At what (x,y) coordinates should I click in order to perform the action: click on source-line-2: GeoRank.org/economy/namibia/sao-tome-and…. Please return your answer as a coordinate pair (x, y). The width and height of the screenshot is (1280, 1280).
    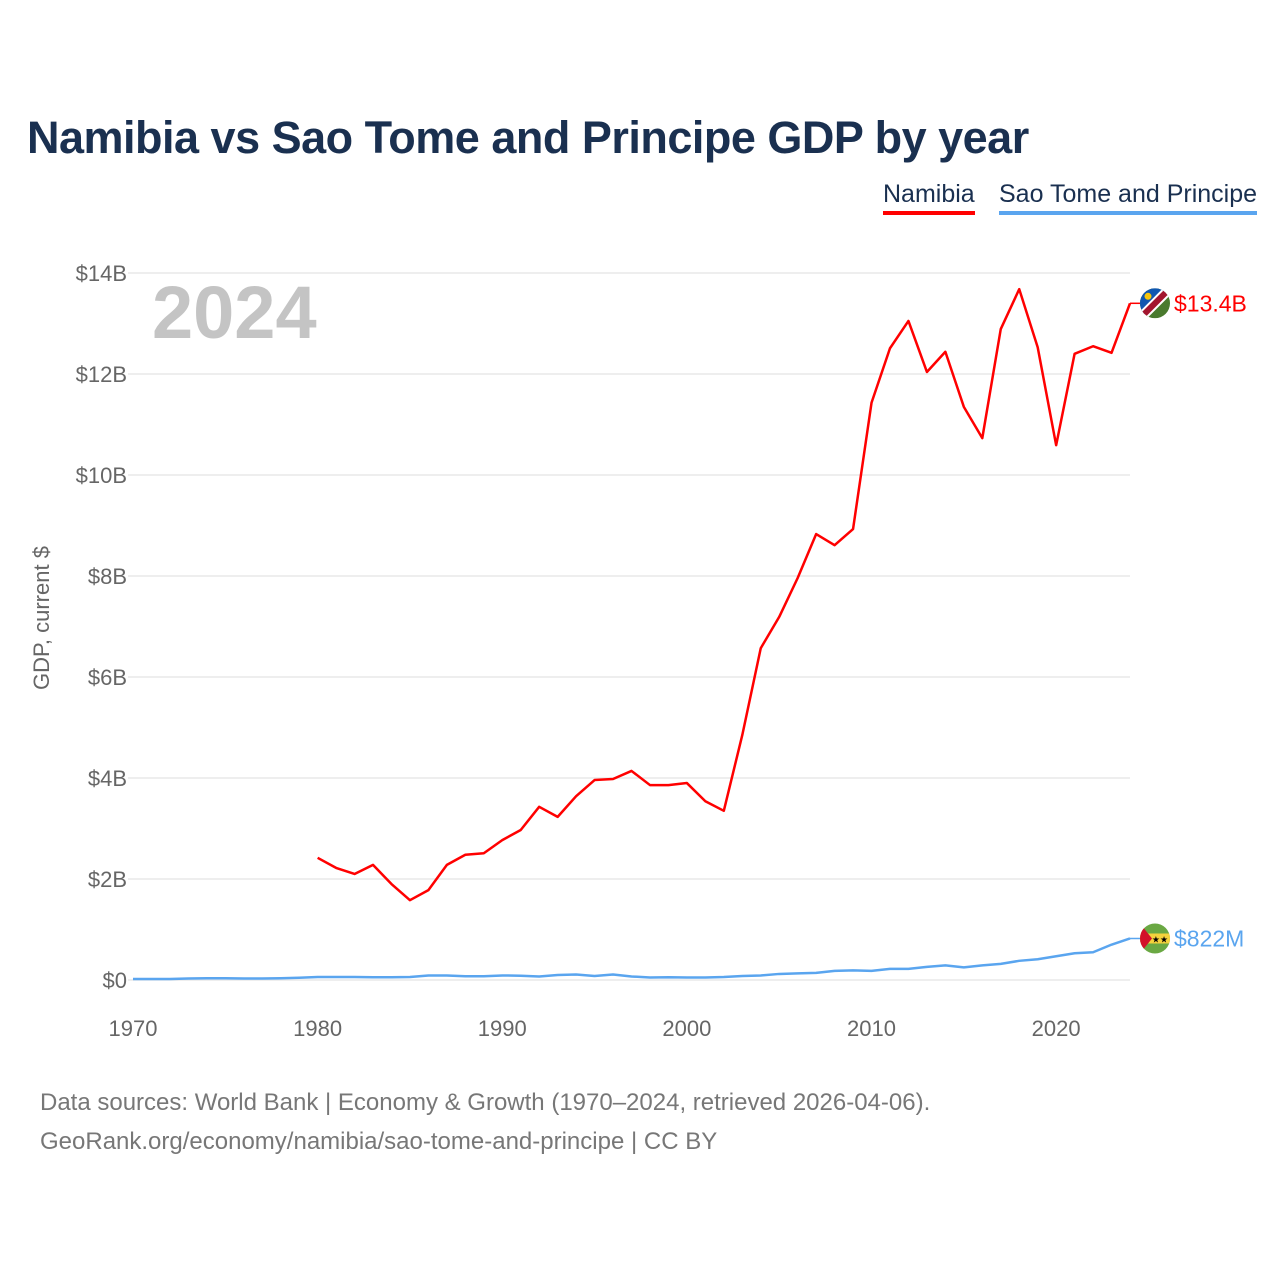
    Looking at the image, I should click on (379, 1141).